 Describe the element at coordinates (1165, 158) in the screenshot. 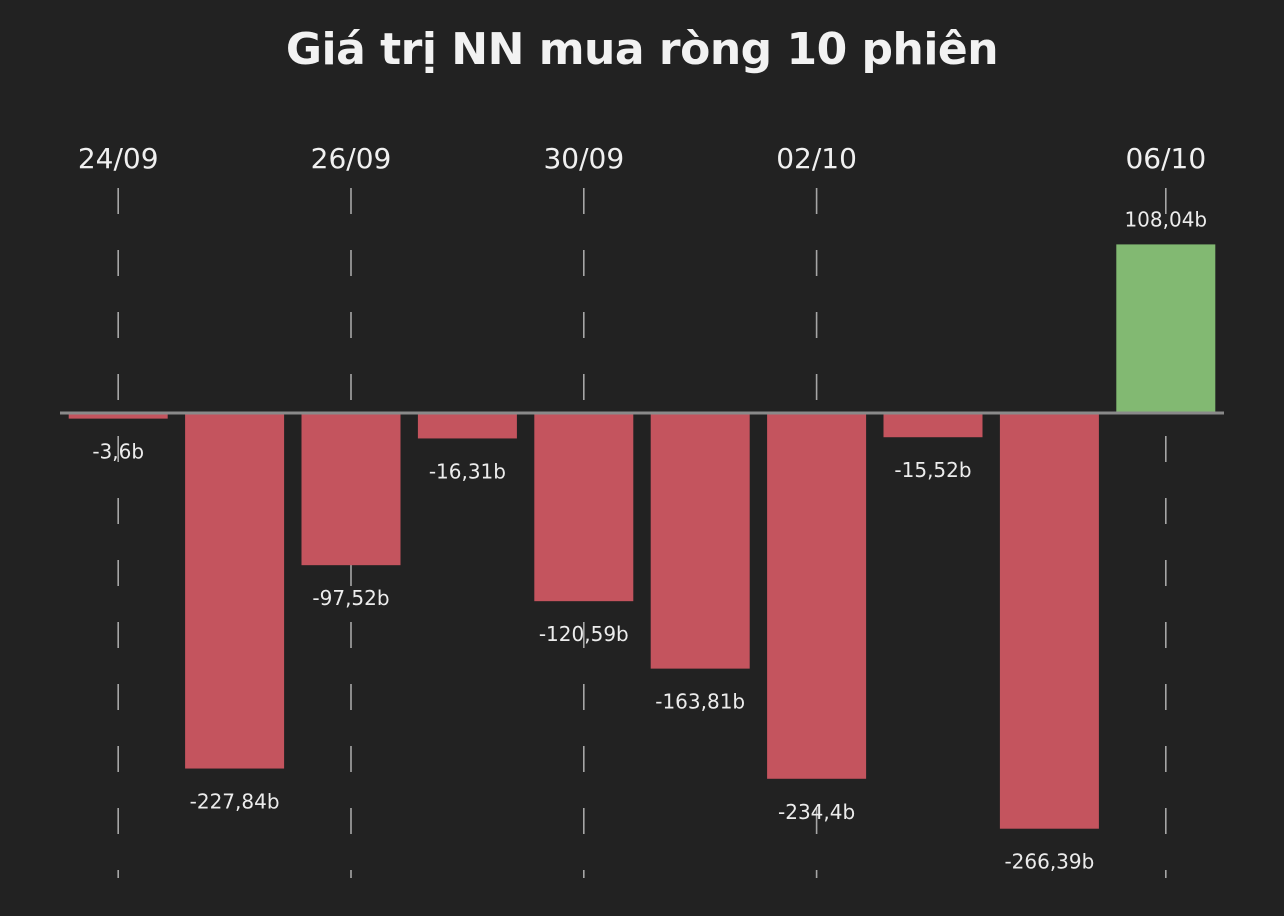

I see `x-tick-label: 06/10` at that location.